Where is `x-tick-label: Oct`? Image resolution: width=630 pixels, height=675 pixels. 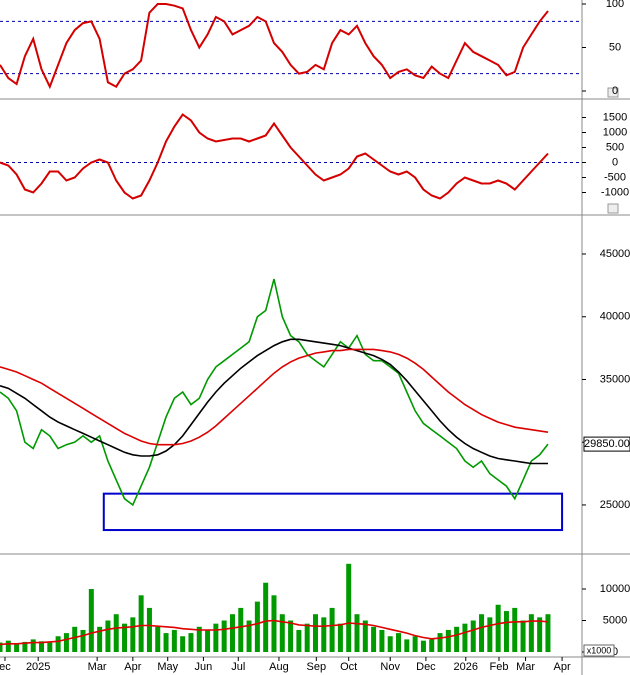 x-tick-label: Oct is located at coordinates (348, 667).